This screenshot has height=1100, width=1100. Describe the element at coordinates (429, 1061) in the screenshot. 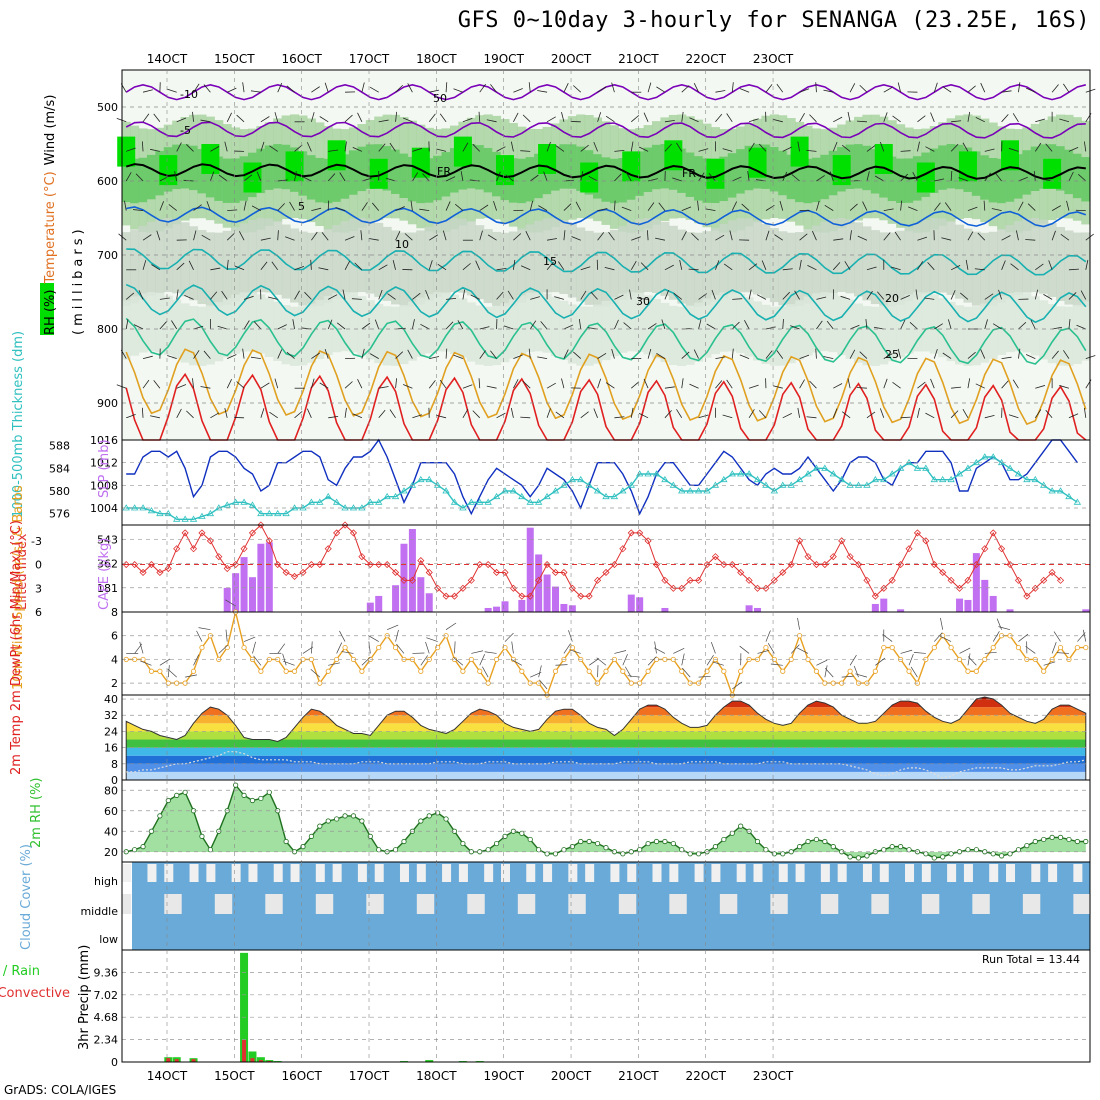

I see `precip-total-bar` at that location.